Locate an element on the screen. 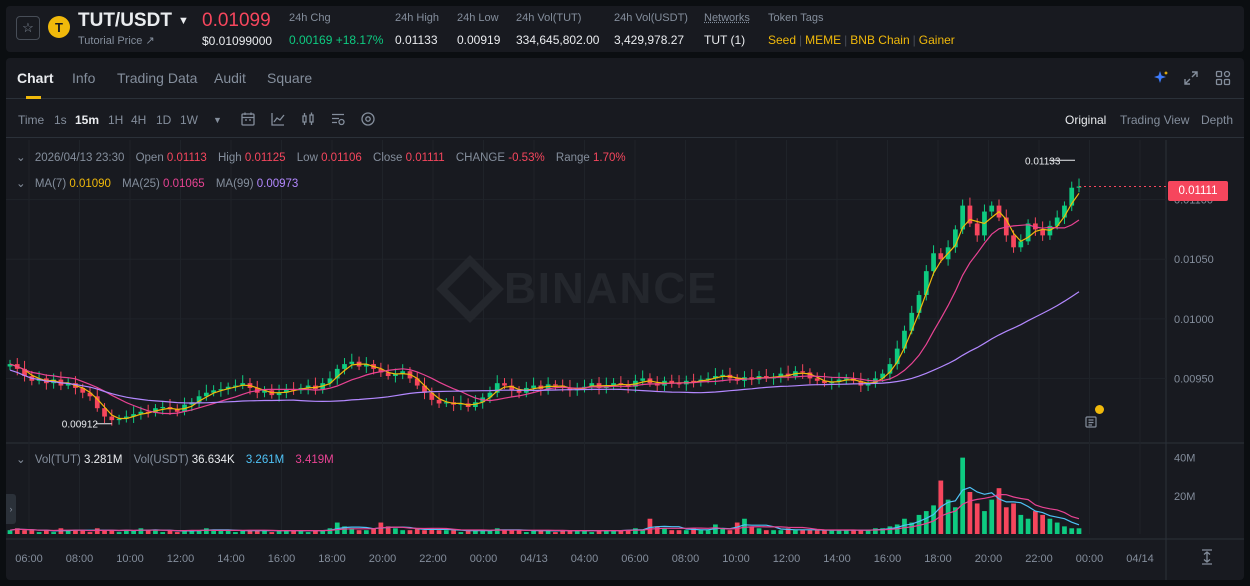  interval-time: Time is located at coordinates (31, 120).